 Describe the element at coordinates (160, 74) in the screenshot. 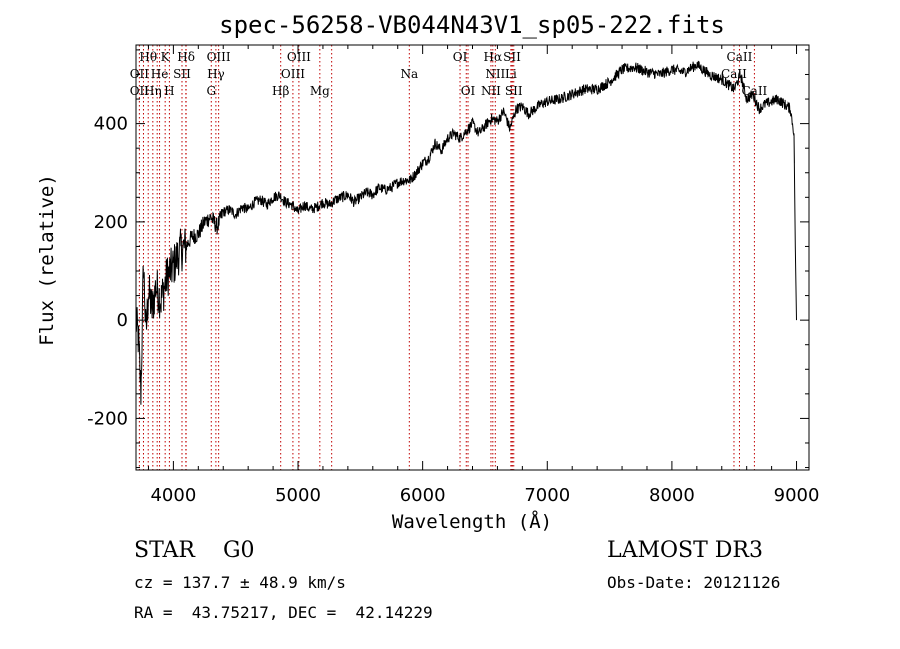

I see `spectral-line-label: He` at that location.